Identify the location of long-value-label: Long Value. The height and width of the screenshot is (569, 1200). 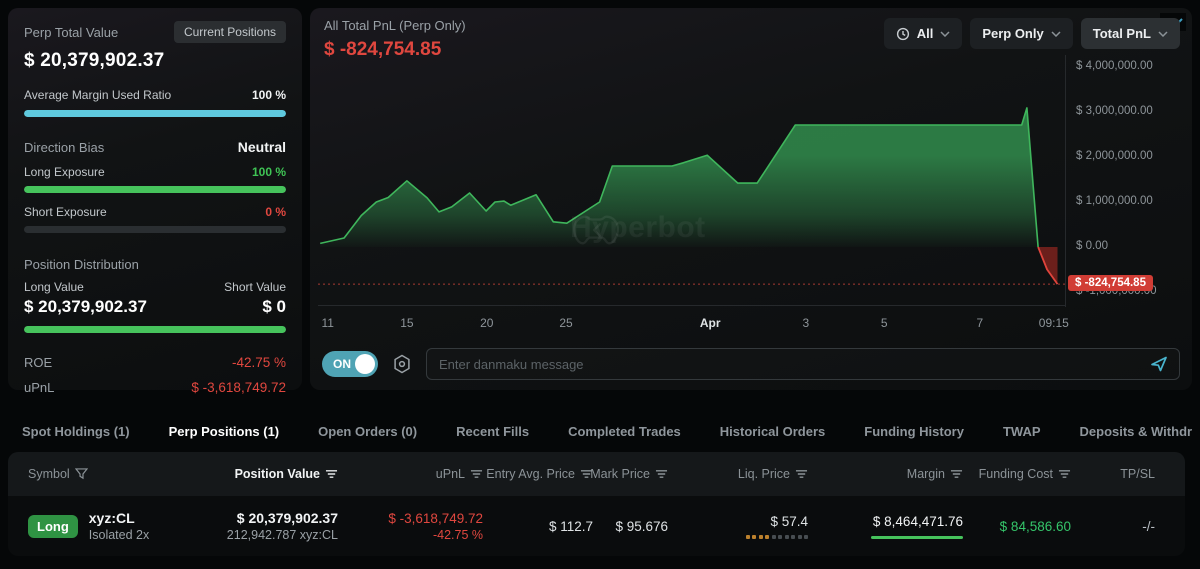
(54, 287).